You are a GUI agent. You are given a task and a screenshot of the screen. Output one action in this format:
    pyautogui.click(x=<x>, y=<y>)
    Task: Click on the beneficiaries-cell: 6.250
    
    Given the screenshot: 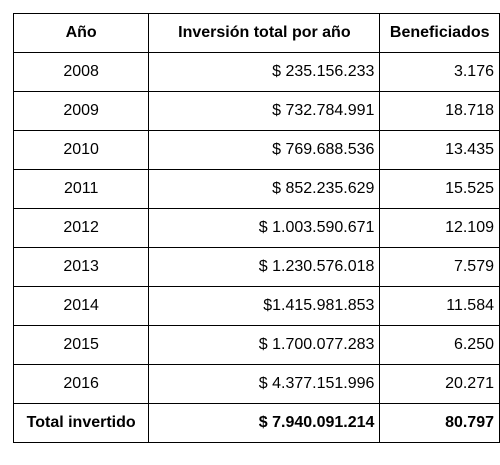 What is the action you would take?
    pyautogui.click(x=439, y=345)
    